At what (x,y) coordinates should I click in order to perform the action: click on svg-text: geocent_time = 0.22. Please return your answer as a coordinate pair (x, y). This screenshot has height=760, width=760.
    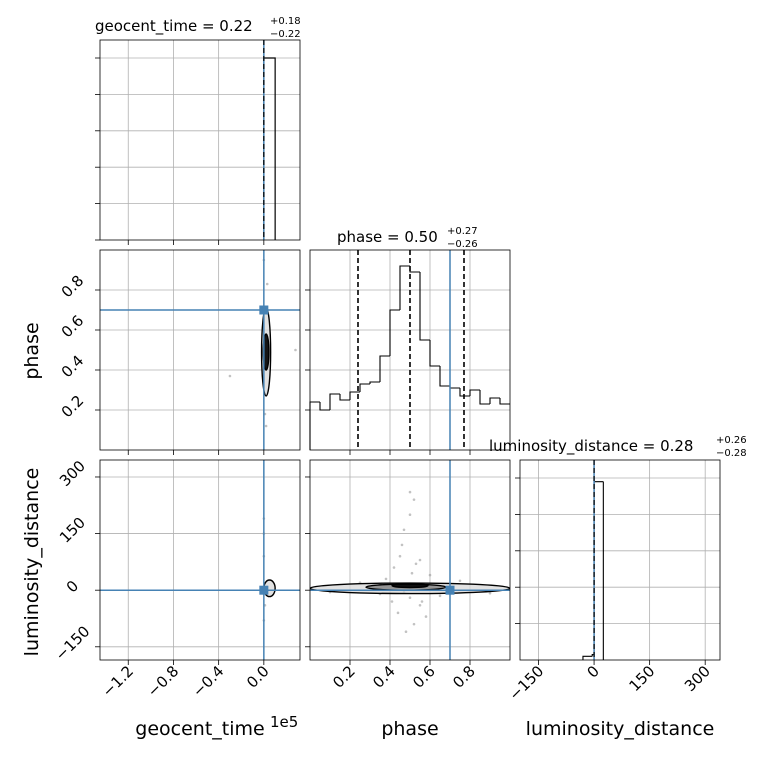
    Looking at the image, I should click on (174, 26).